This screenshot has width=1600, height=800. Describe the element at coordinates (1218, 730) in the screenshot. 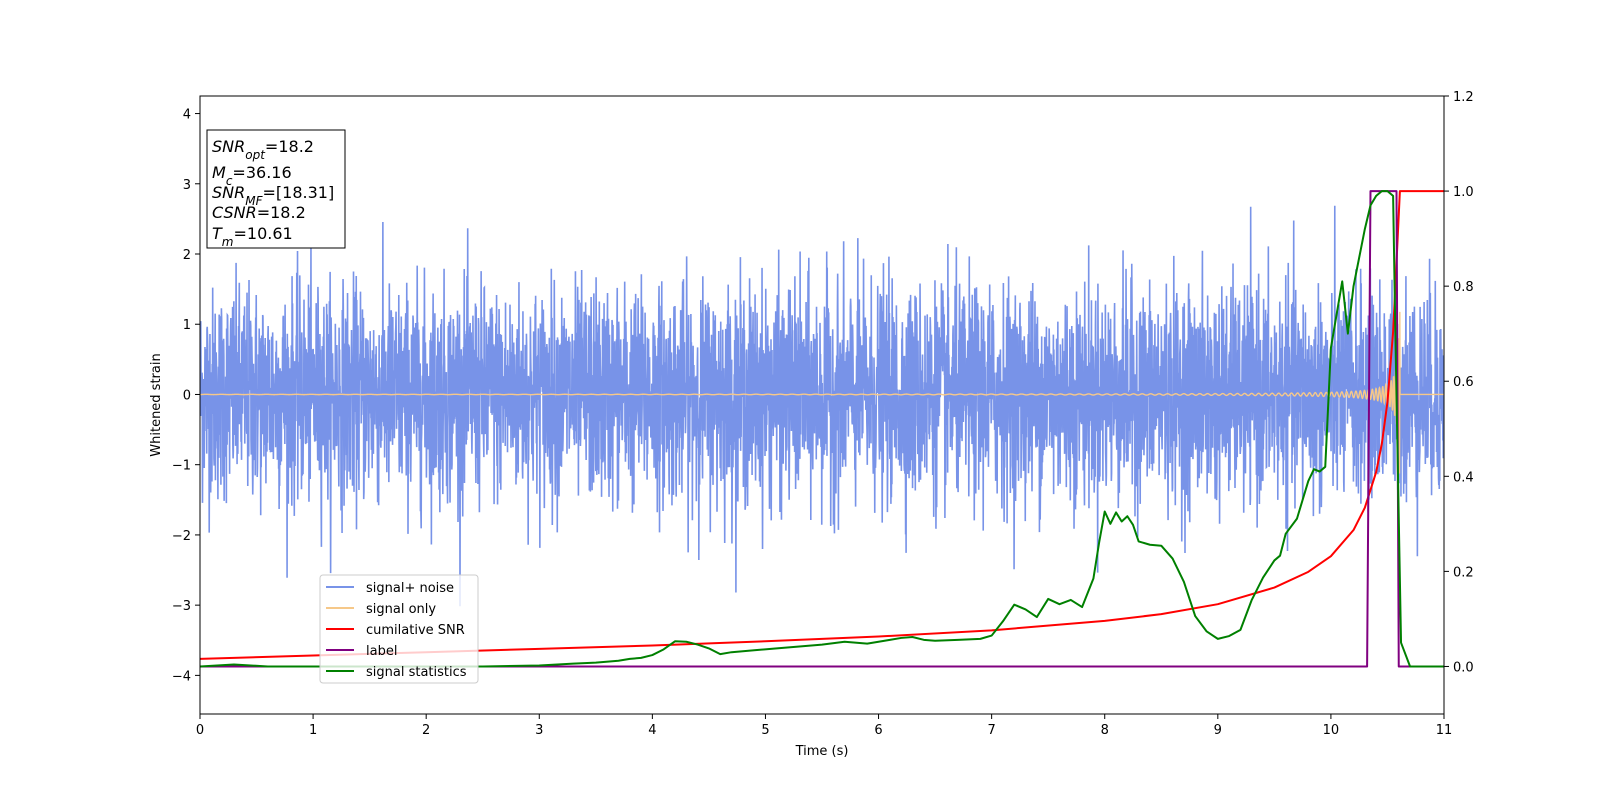

I see `x-tick-label: 9` at that location.